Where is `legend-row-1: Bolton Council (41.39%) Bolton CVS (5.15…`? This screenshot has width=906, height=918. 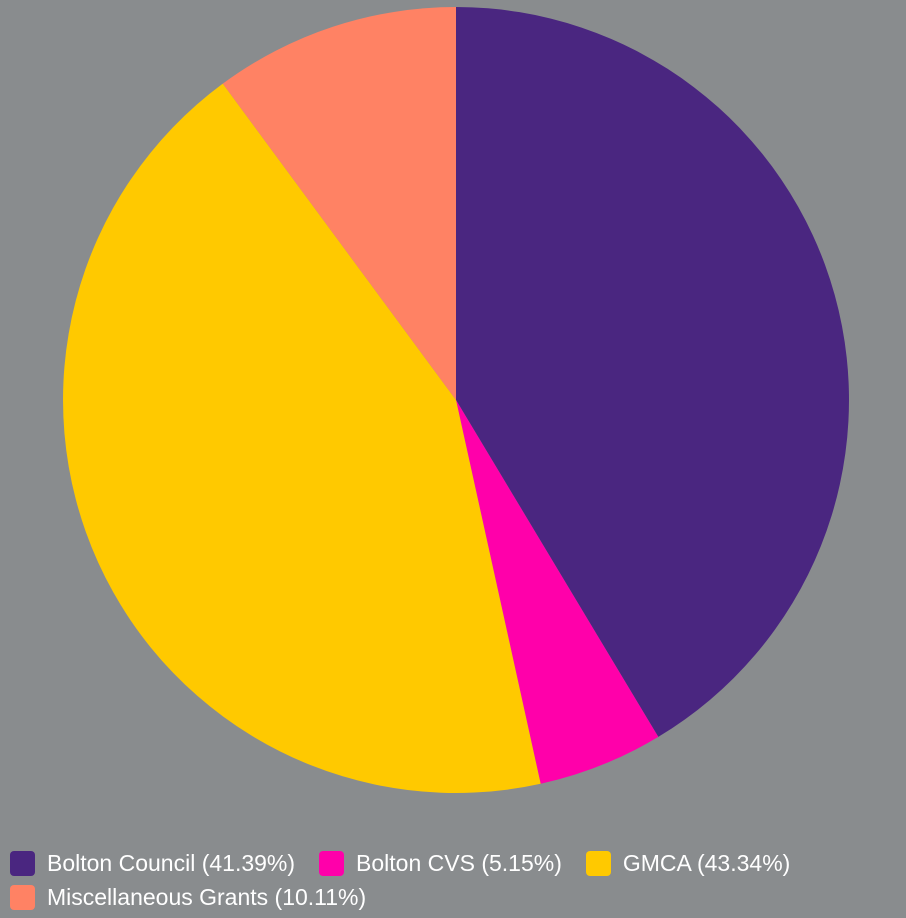 legend-row-1: Bolton Council (41.39%) Bolton CVS (5.15… is located at coordinates (458, 863).